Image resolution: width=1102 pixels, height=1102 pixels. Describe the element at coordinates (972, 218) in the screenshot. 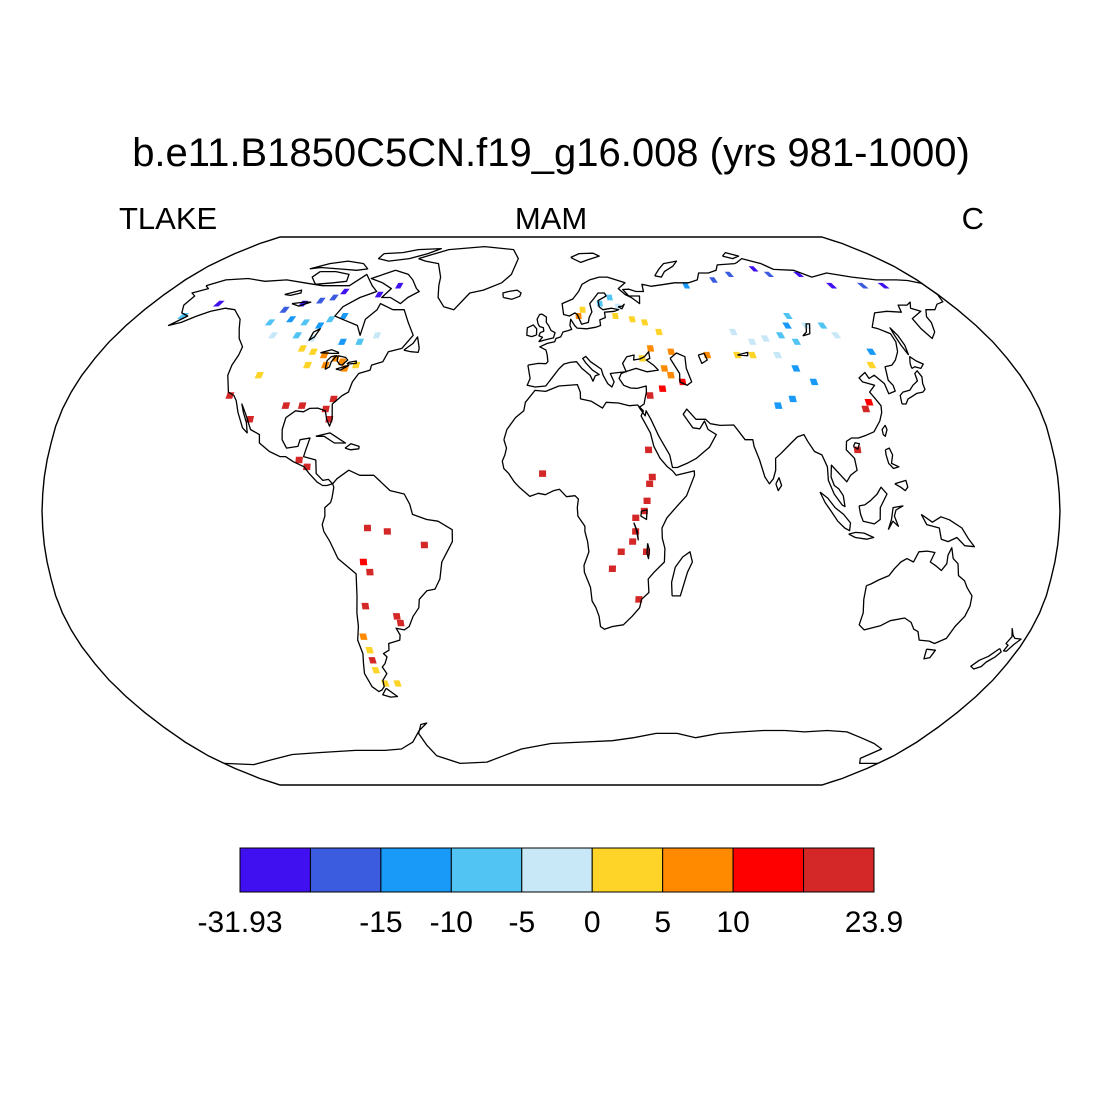

I see `units-label: C` at that location.